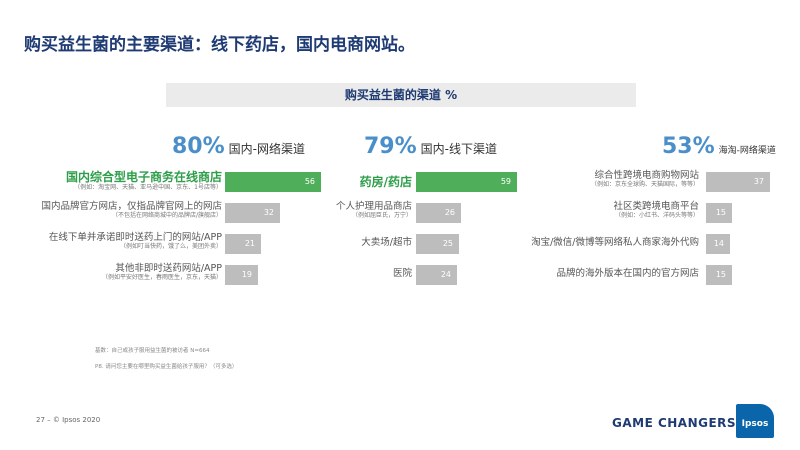 The height and width of the screenshot is (450, 800). I want to click on bar: 14, so click(718, 244).